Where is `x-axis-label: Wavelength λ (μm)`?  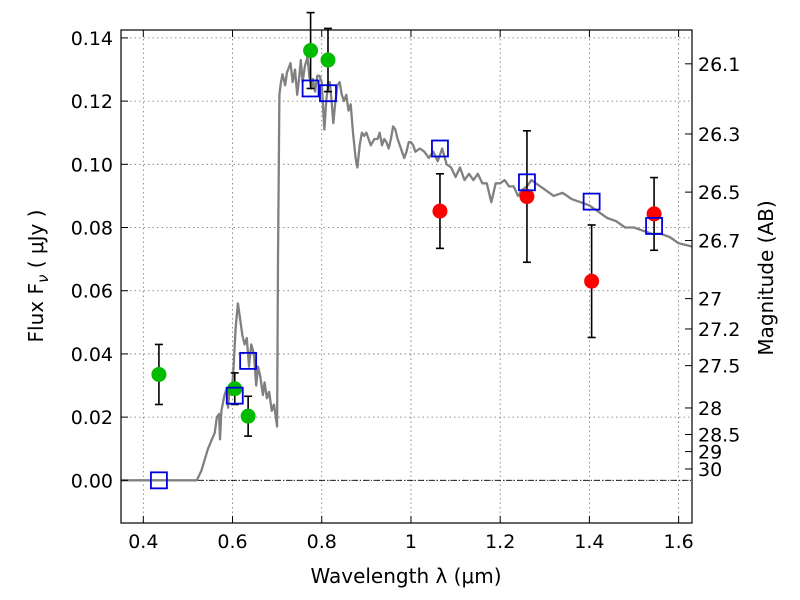 x-axis-label: Wavelength λ (μm) is located at coordinates (405, 576).